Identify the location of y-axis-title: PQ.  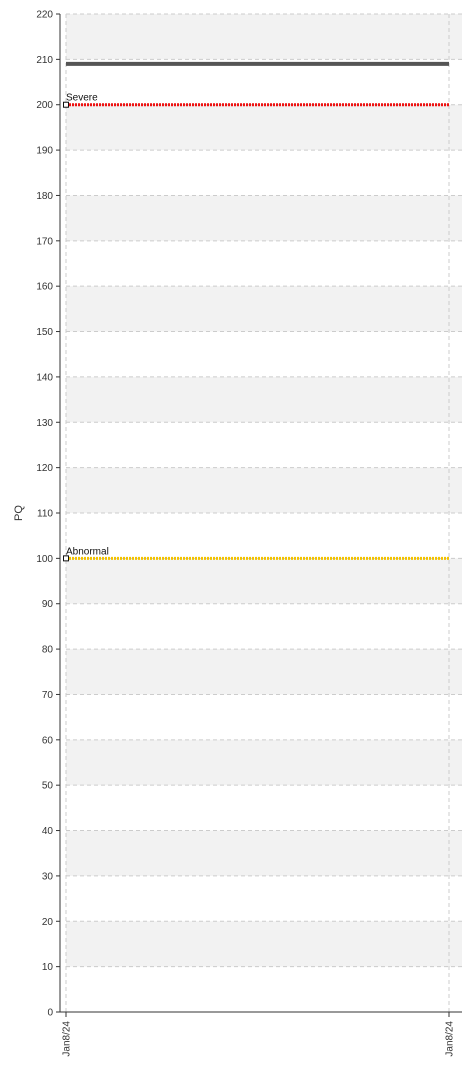
(19, 513).